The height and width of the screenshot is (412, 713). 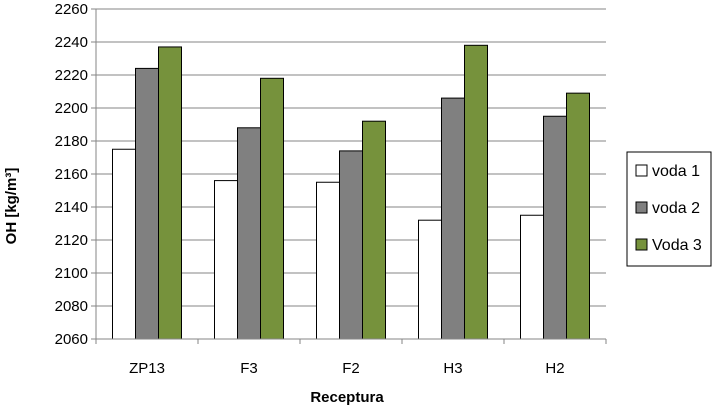 What do you see at coordinates (71, 9) in the screenshot?
I see `y-tick-label: 2260` at bounding box center [71, 9].